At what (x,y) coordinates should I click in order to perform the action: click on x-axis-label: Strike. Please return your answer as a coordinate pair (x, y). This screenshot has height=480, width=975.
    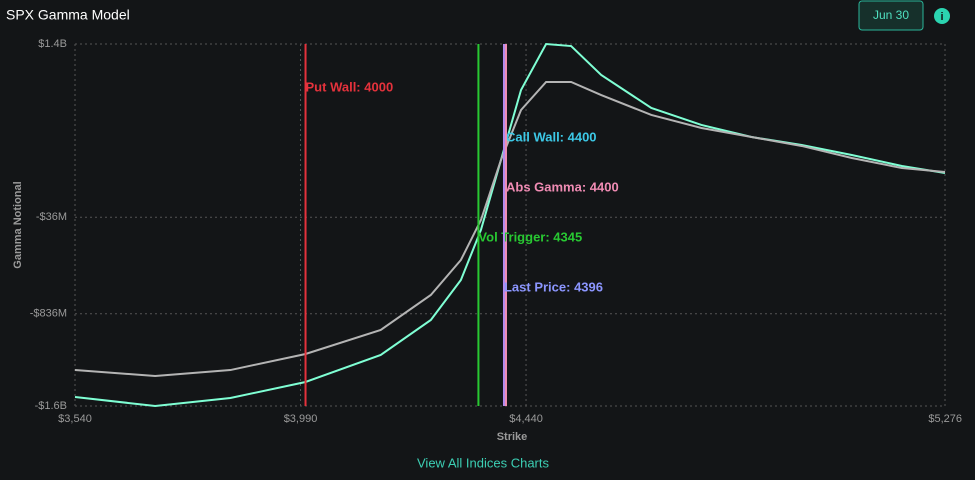
    Looking at the image, I should click on (512, 437).